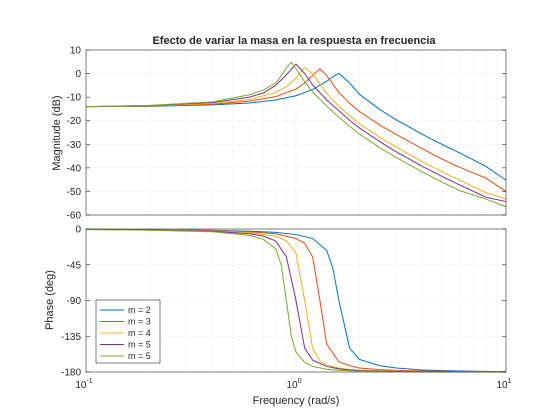 The height and width of the screenshot is (420, 560). Describe the element at coordinates (74, 216) in the screenshot. I see `magnitude-ytick-label: -60` at that location.